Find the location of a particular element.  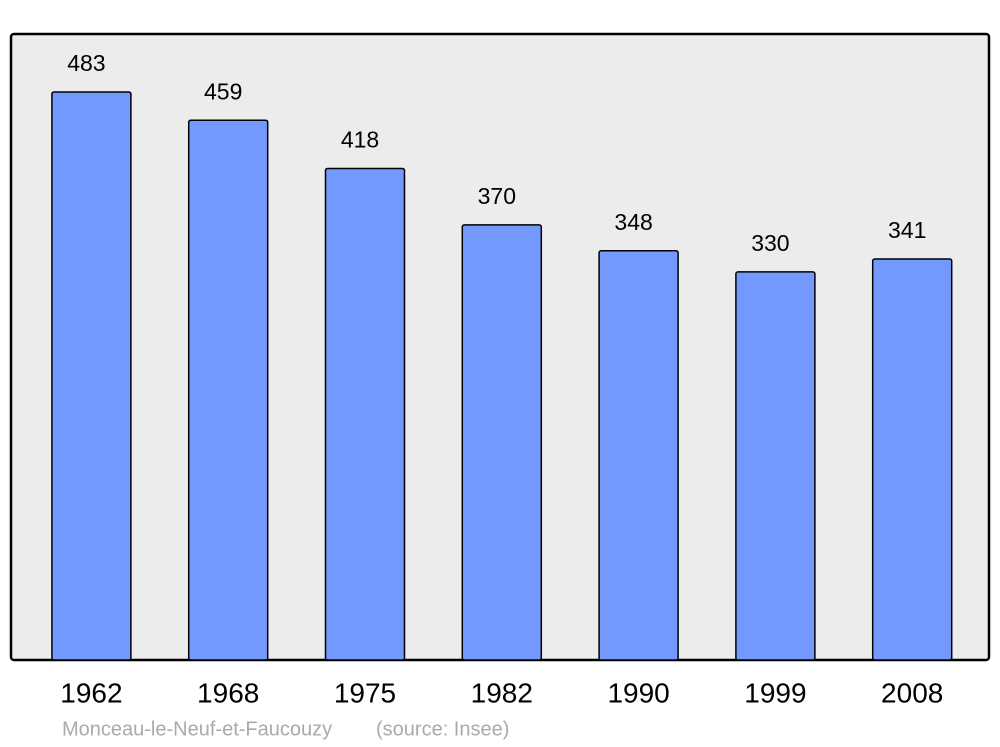

x-tick-label: 2008 is located at coordinates (912, 692).